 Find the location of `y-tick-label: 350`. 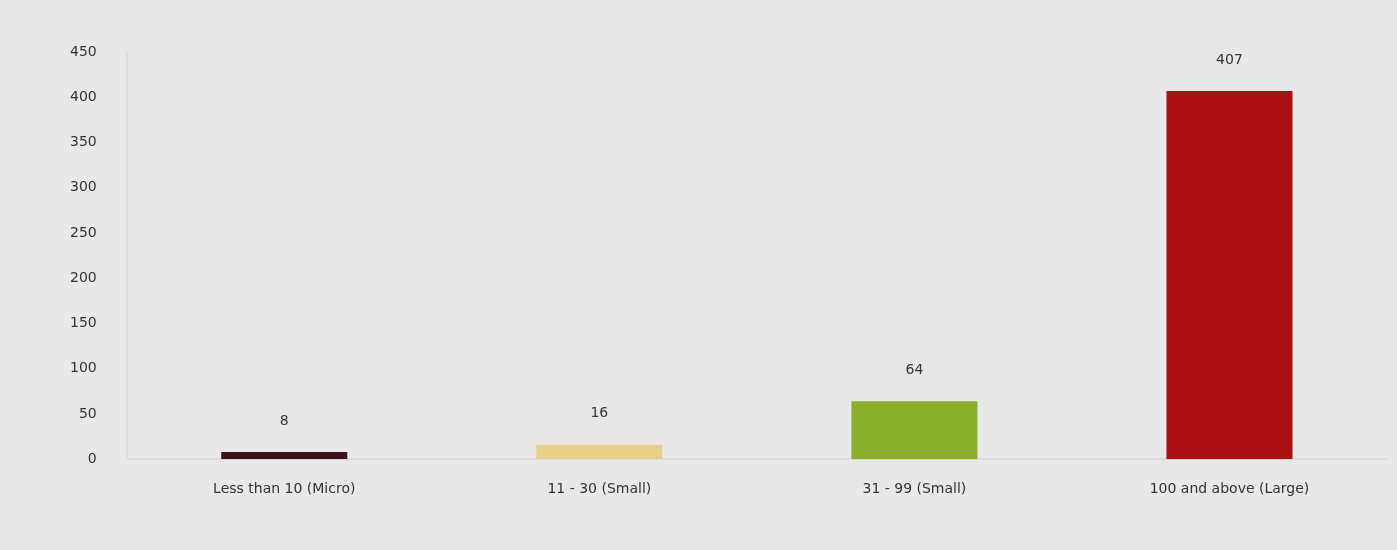

y-tick-label: 350 is located at coordinates (83, 141).